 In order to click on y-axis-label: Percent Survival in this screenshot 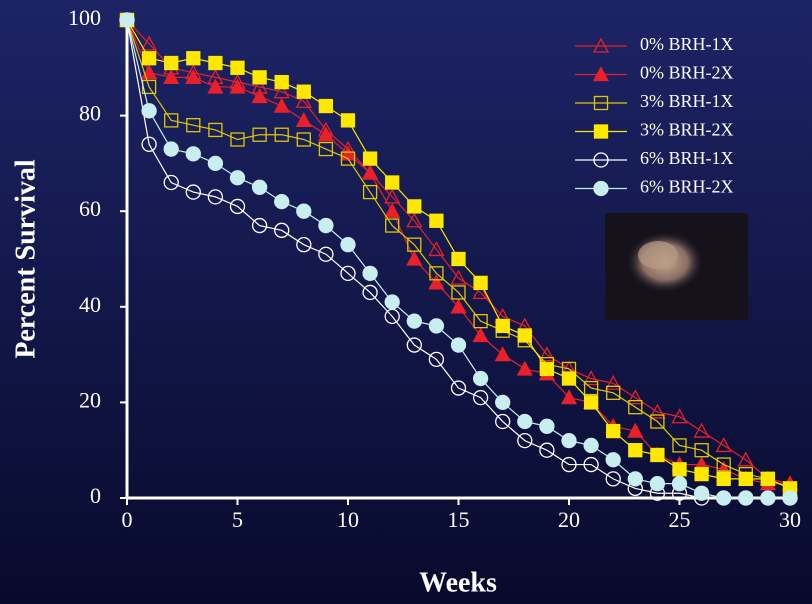, I will do `click(25, 259)`.